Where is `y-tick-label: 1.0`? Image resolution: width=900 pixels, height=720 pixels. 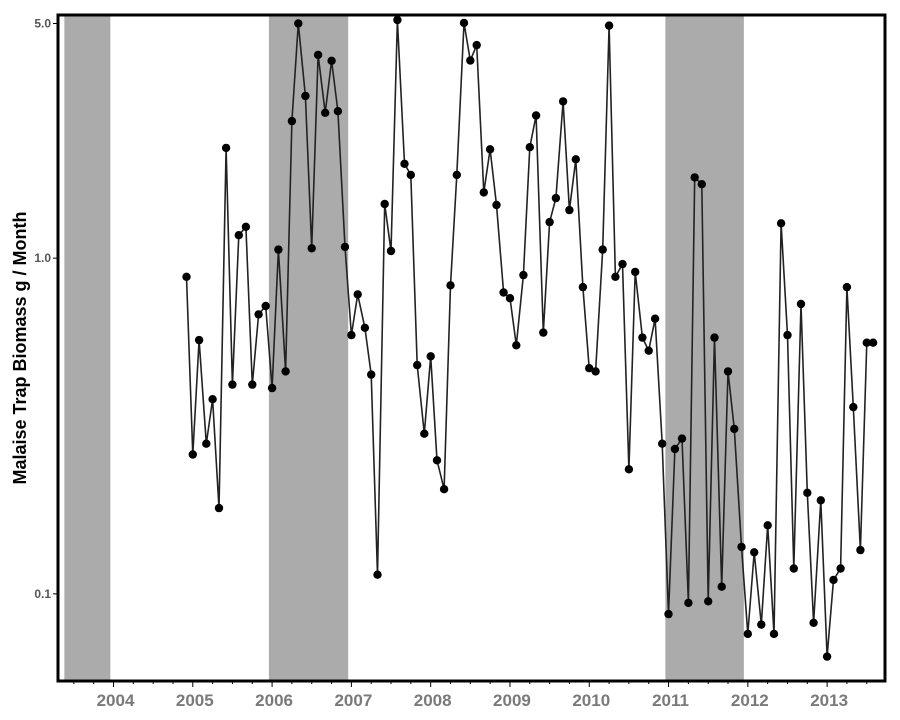
y-tick-label: 1.0 is located at coordinates (42, 258).